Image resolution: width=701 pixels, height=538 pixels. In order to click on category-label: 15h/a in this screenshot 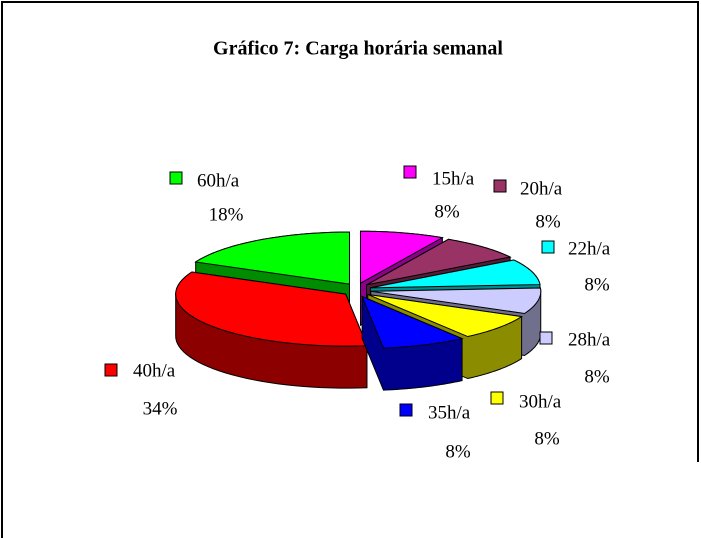, I will do `click(453, 178)`.